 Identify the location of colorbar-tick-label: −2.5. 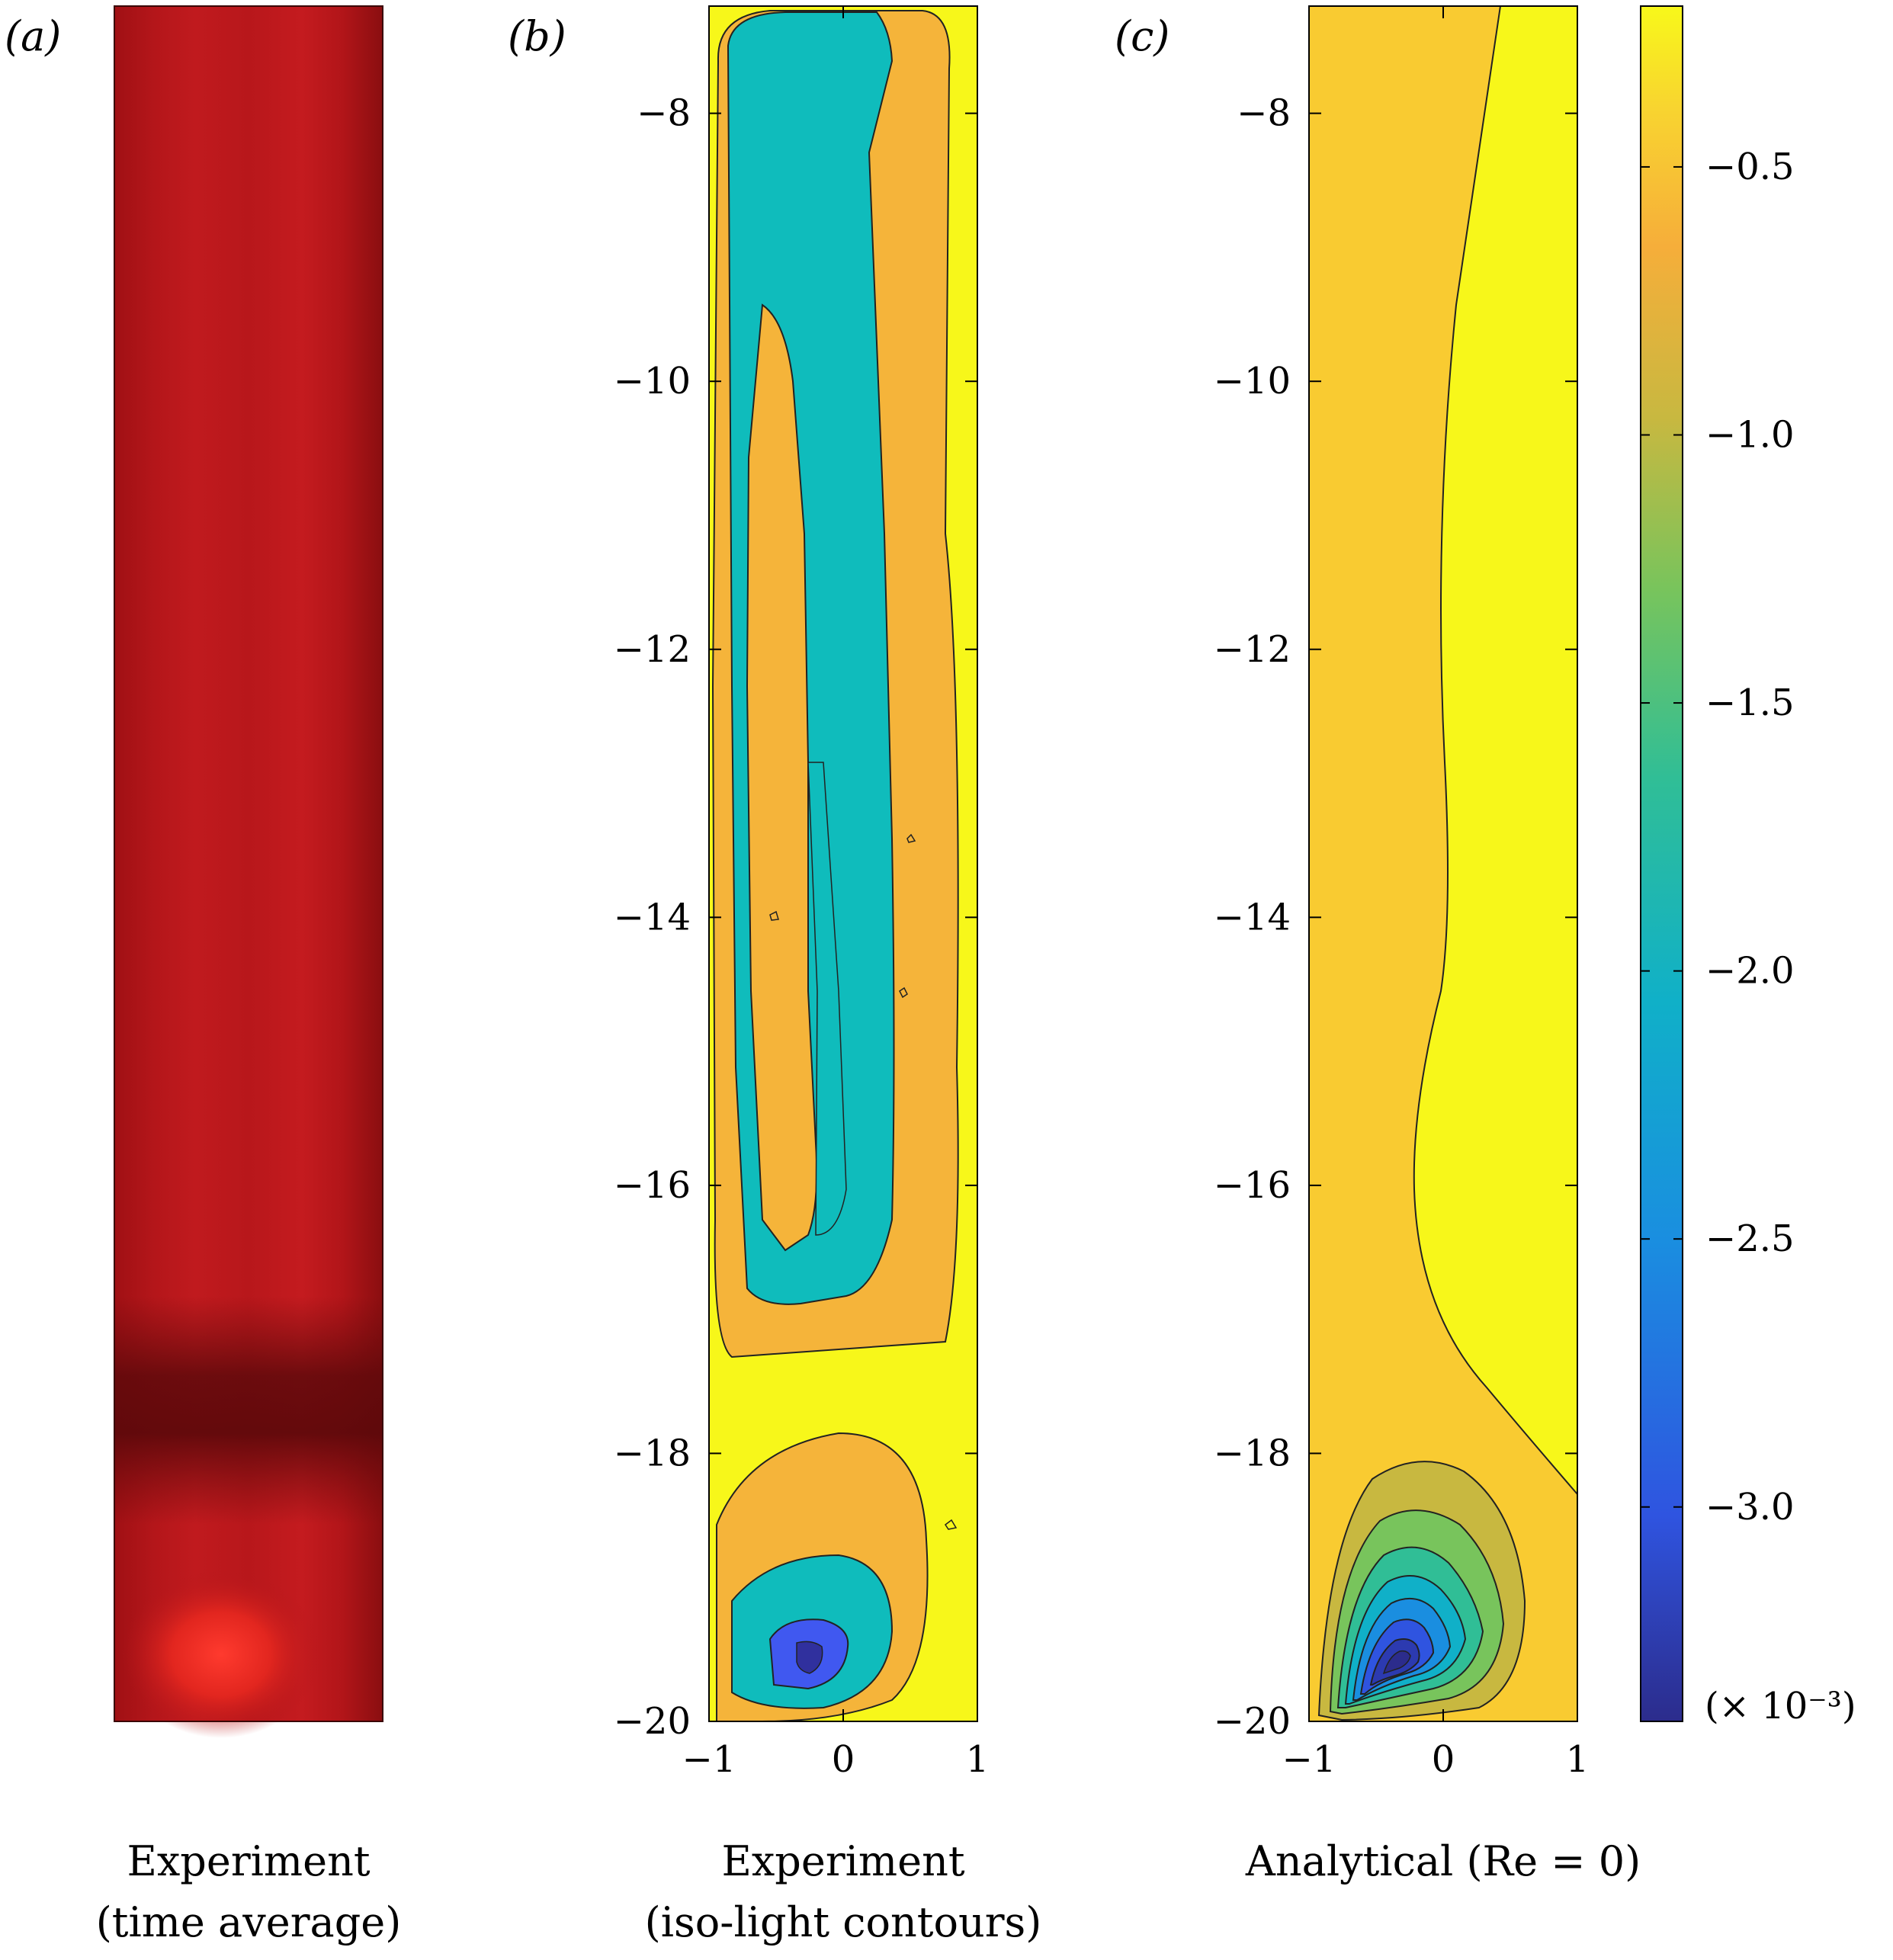
(1750, 1238).